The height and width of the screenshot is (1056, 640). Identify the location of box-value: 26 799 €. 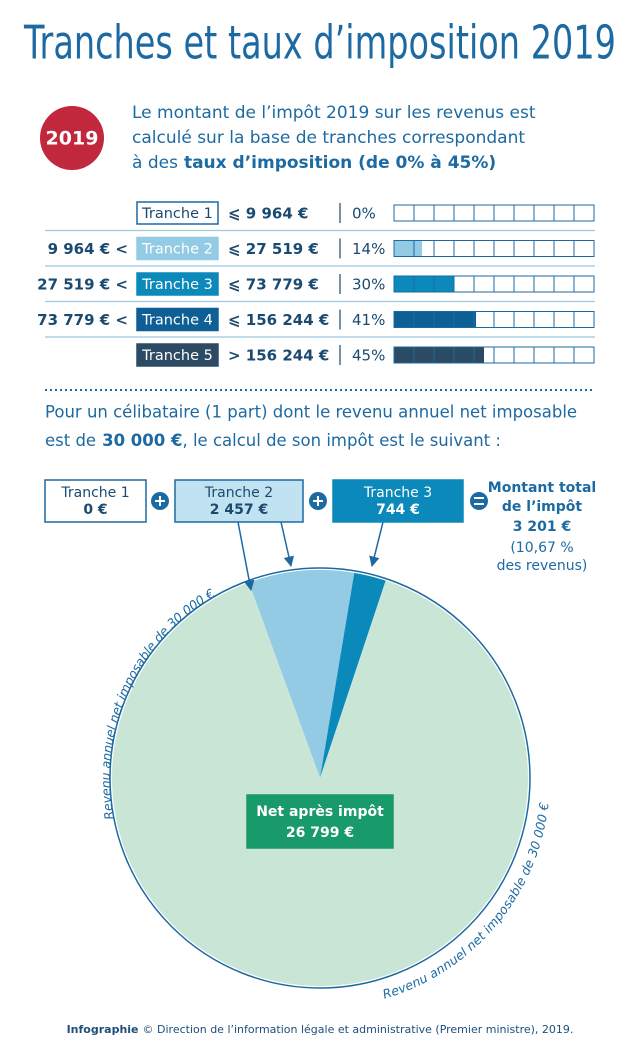
(320, 833).